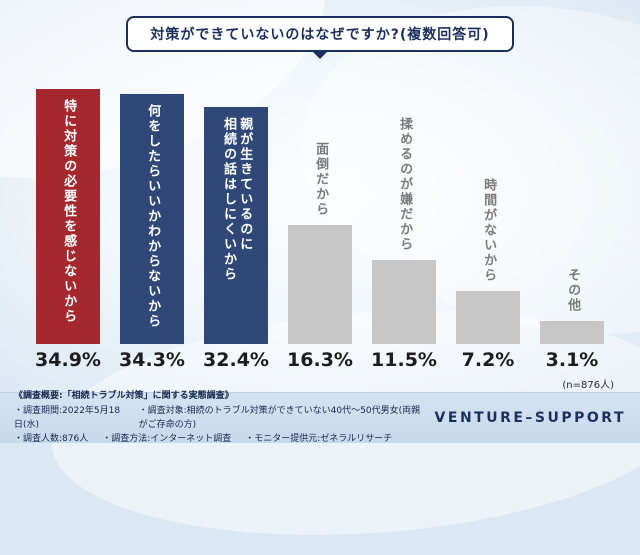 Image resolution: width=640 pixels, height=555 pixels. I want to click on bar: 何をしたらいいかわからないから, so click(152, 219).